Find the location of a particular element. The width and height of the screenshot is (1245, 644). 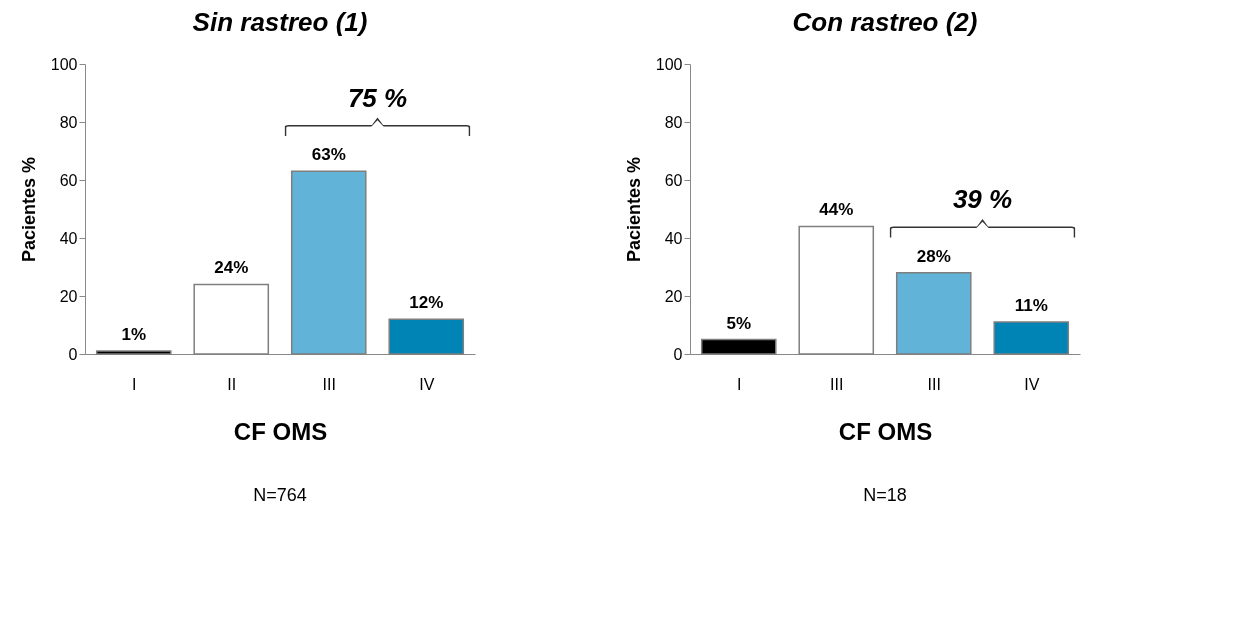

text: N=764 is located at coordinates (280, 495).